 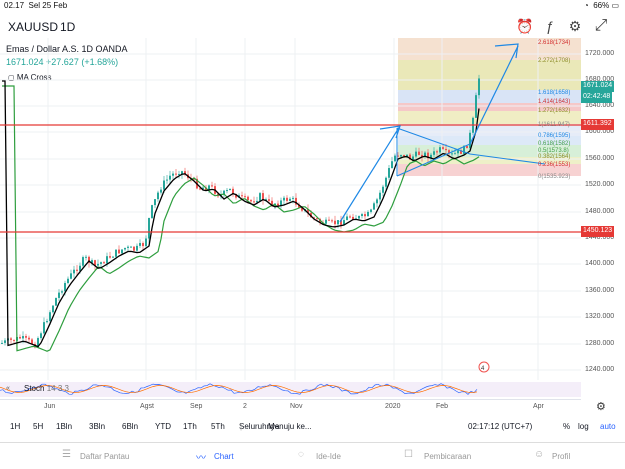 I want to click on time-axis: Jun Agst Sep 2 Nov 2020 Feb Apr, so click(x=290, y=406).